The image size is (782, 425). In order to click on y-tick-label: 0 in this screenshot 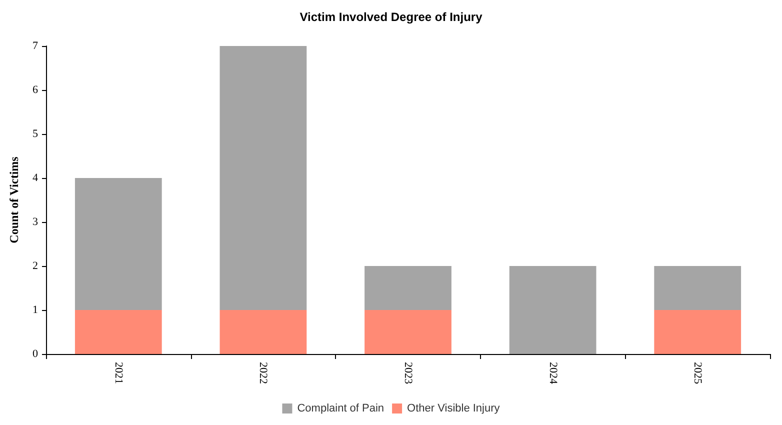, I will do `click(35, 354)`.